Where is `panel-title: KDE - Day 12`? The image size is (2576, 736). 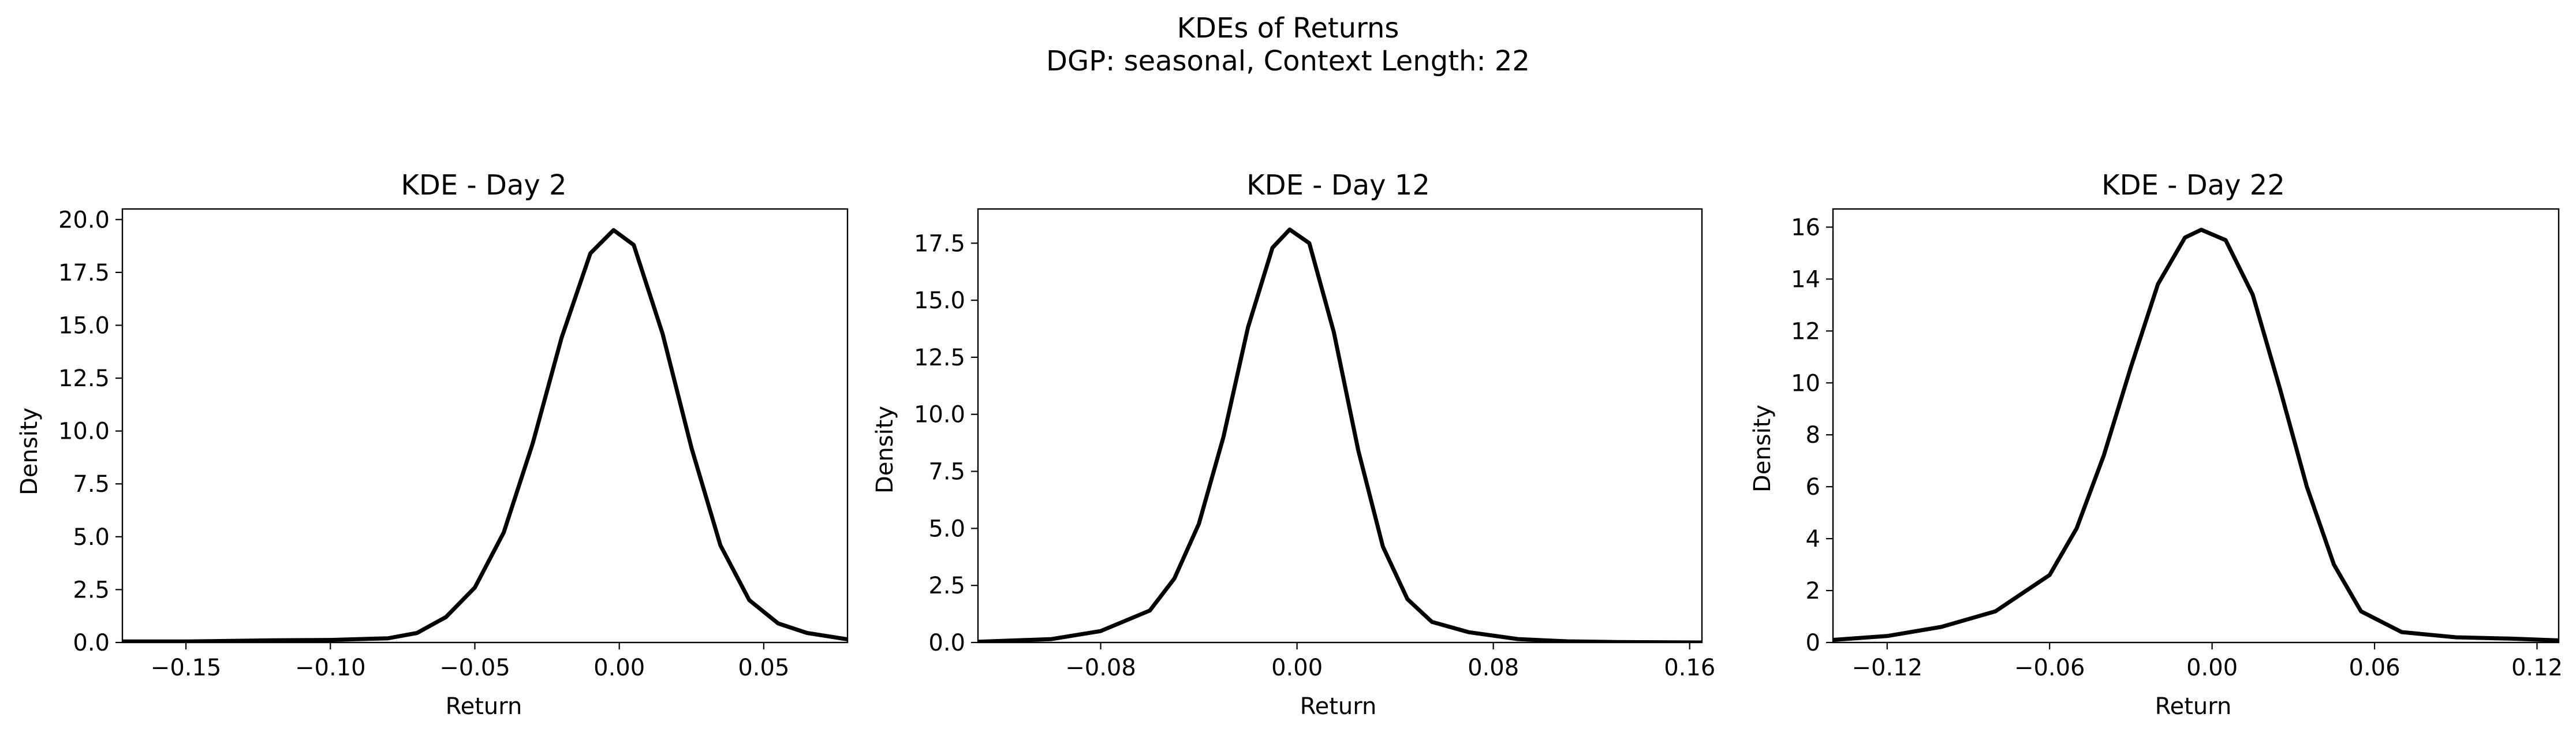 panel-title: KDE - Day 12 is located at coordinates (1338, 185).